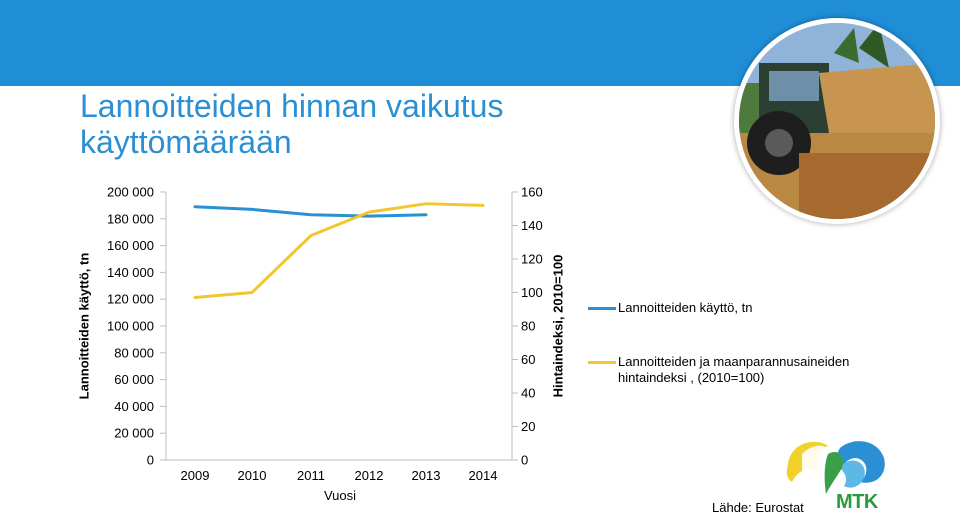  I want to click on right-tick-label: 100, so click(532, 292).